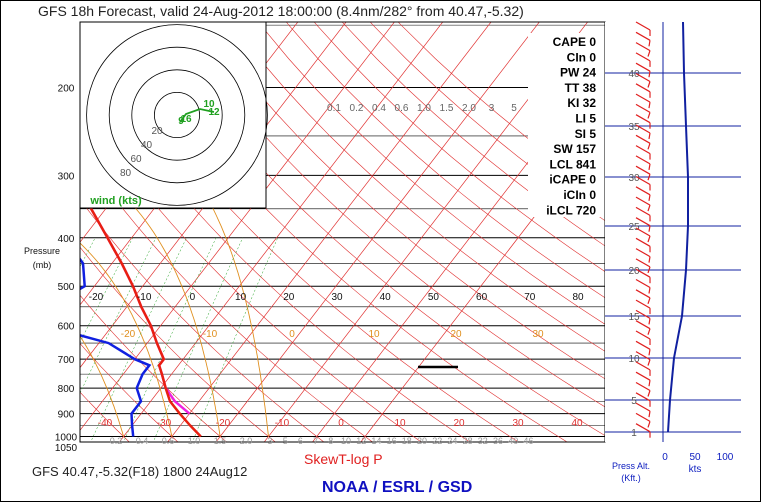 Image resolution: width=761 pixels, height=502 pixels. I want to click on mixing-ratio-label-bottom: 16, so click(392, 441).